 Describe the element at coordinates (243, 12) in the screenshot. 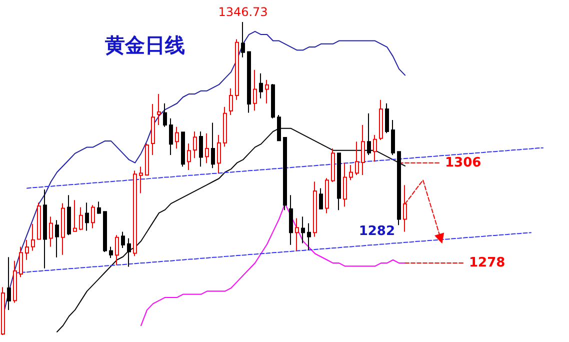

I see `text: 1346.73` at that location.